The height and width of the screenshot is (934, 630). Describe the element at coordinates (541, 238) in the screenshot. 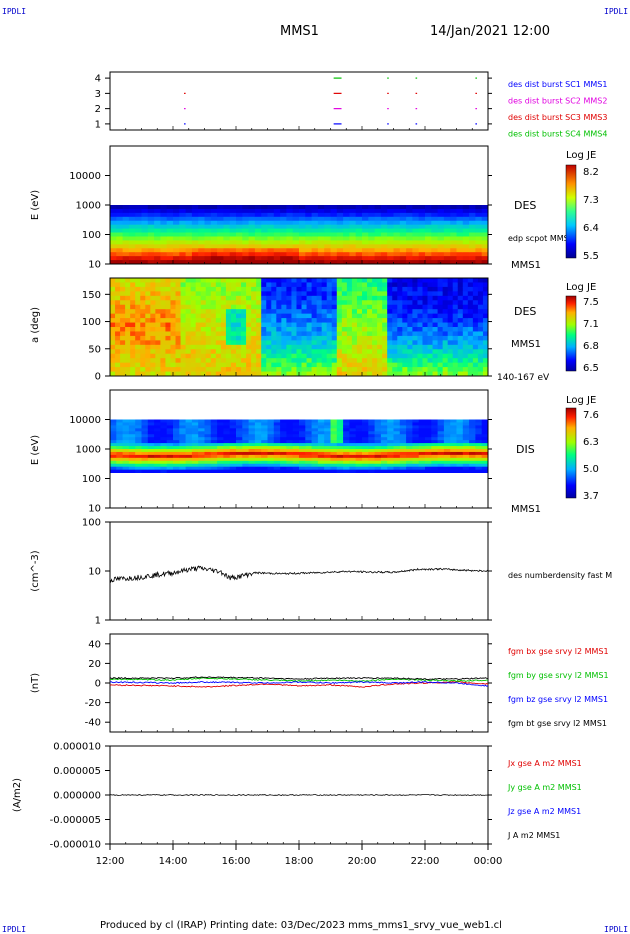

I see `des-overlay-label: edp scpot MMS1` at that location.